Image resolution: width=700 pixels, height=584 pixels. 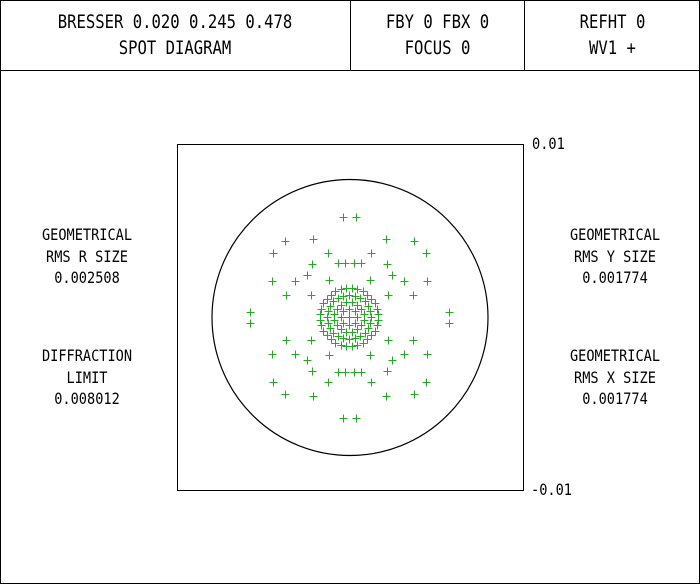 I want to click on field-cell: FBY 0 FBX 0 FOCUS 0, so click(x=438, y=35).